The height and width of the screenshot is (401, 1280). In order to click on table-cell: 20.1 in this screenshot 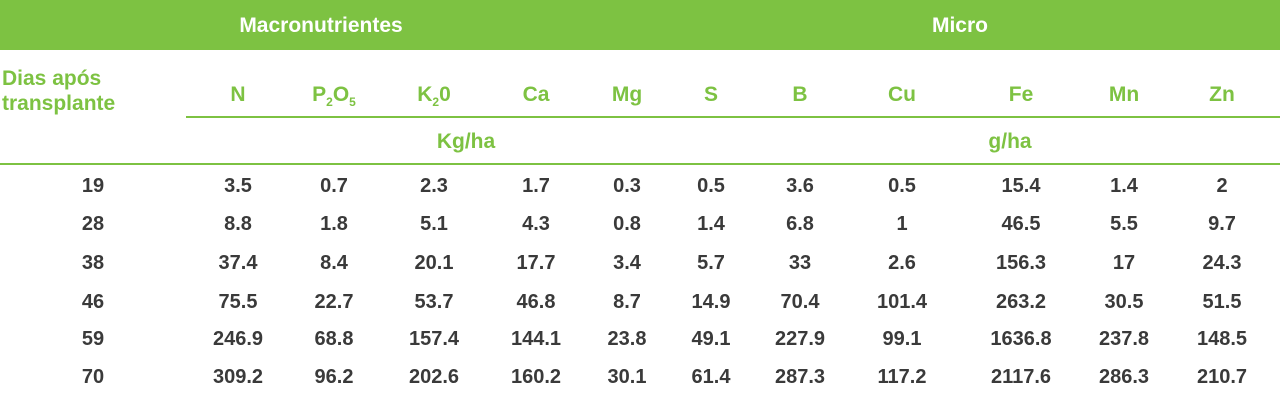, I will do `click(434, 263)`.